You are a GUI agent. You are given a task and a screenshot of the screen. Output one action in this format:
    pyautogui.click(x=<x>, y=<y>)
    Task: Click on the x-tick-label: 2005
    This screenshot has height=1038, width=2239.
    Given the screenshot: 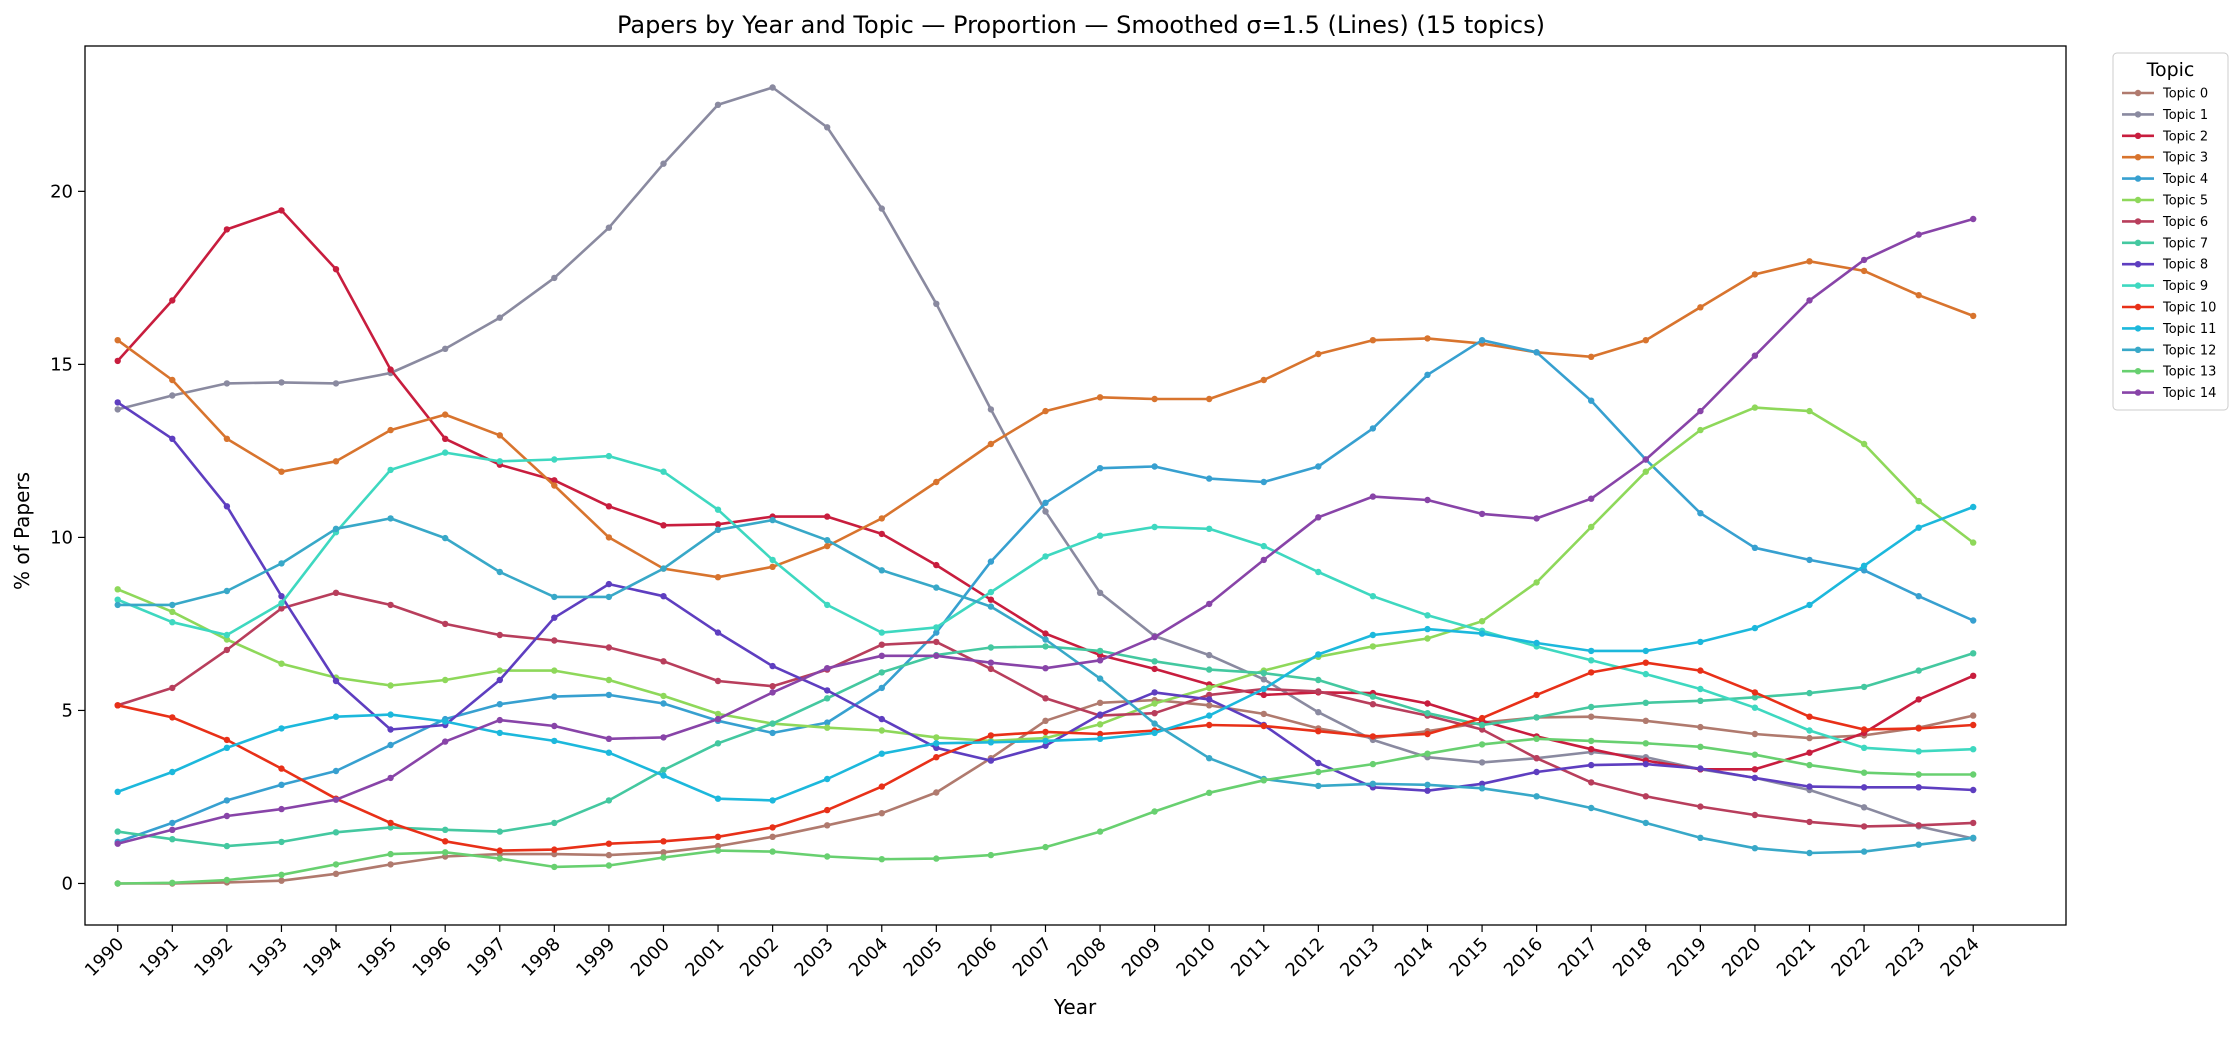 What is the action you would take?
    pyautogui.click(x=923, y=957)
    